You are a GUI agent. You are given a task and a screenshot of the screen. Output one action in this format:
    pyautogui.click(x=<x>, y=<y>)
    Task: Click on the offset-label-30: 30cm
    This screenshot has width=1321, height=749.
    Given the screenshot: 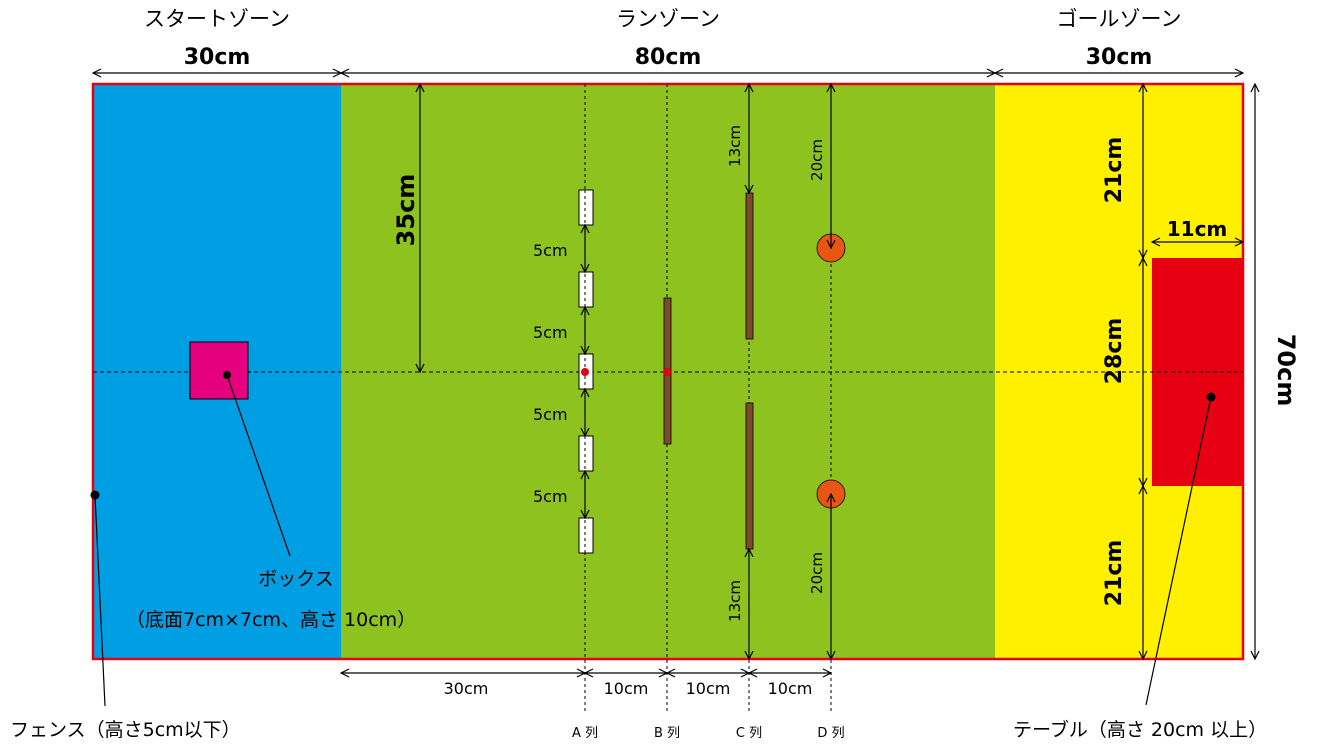 What is the action you would take?
    pyautogui.click(x=466, y=688)
    